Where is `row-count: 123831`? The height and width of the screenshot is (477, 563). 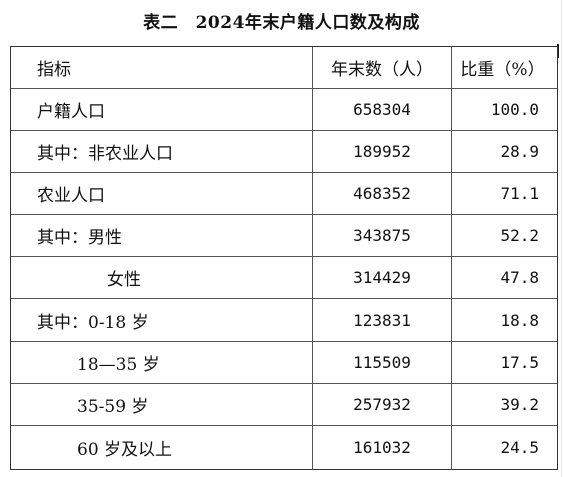
row-count: 123831 is located at coordinates (382, 320).